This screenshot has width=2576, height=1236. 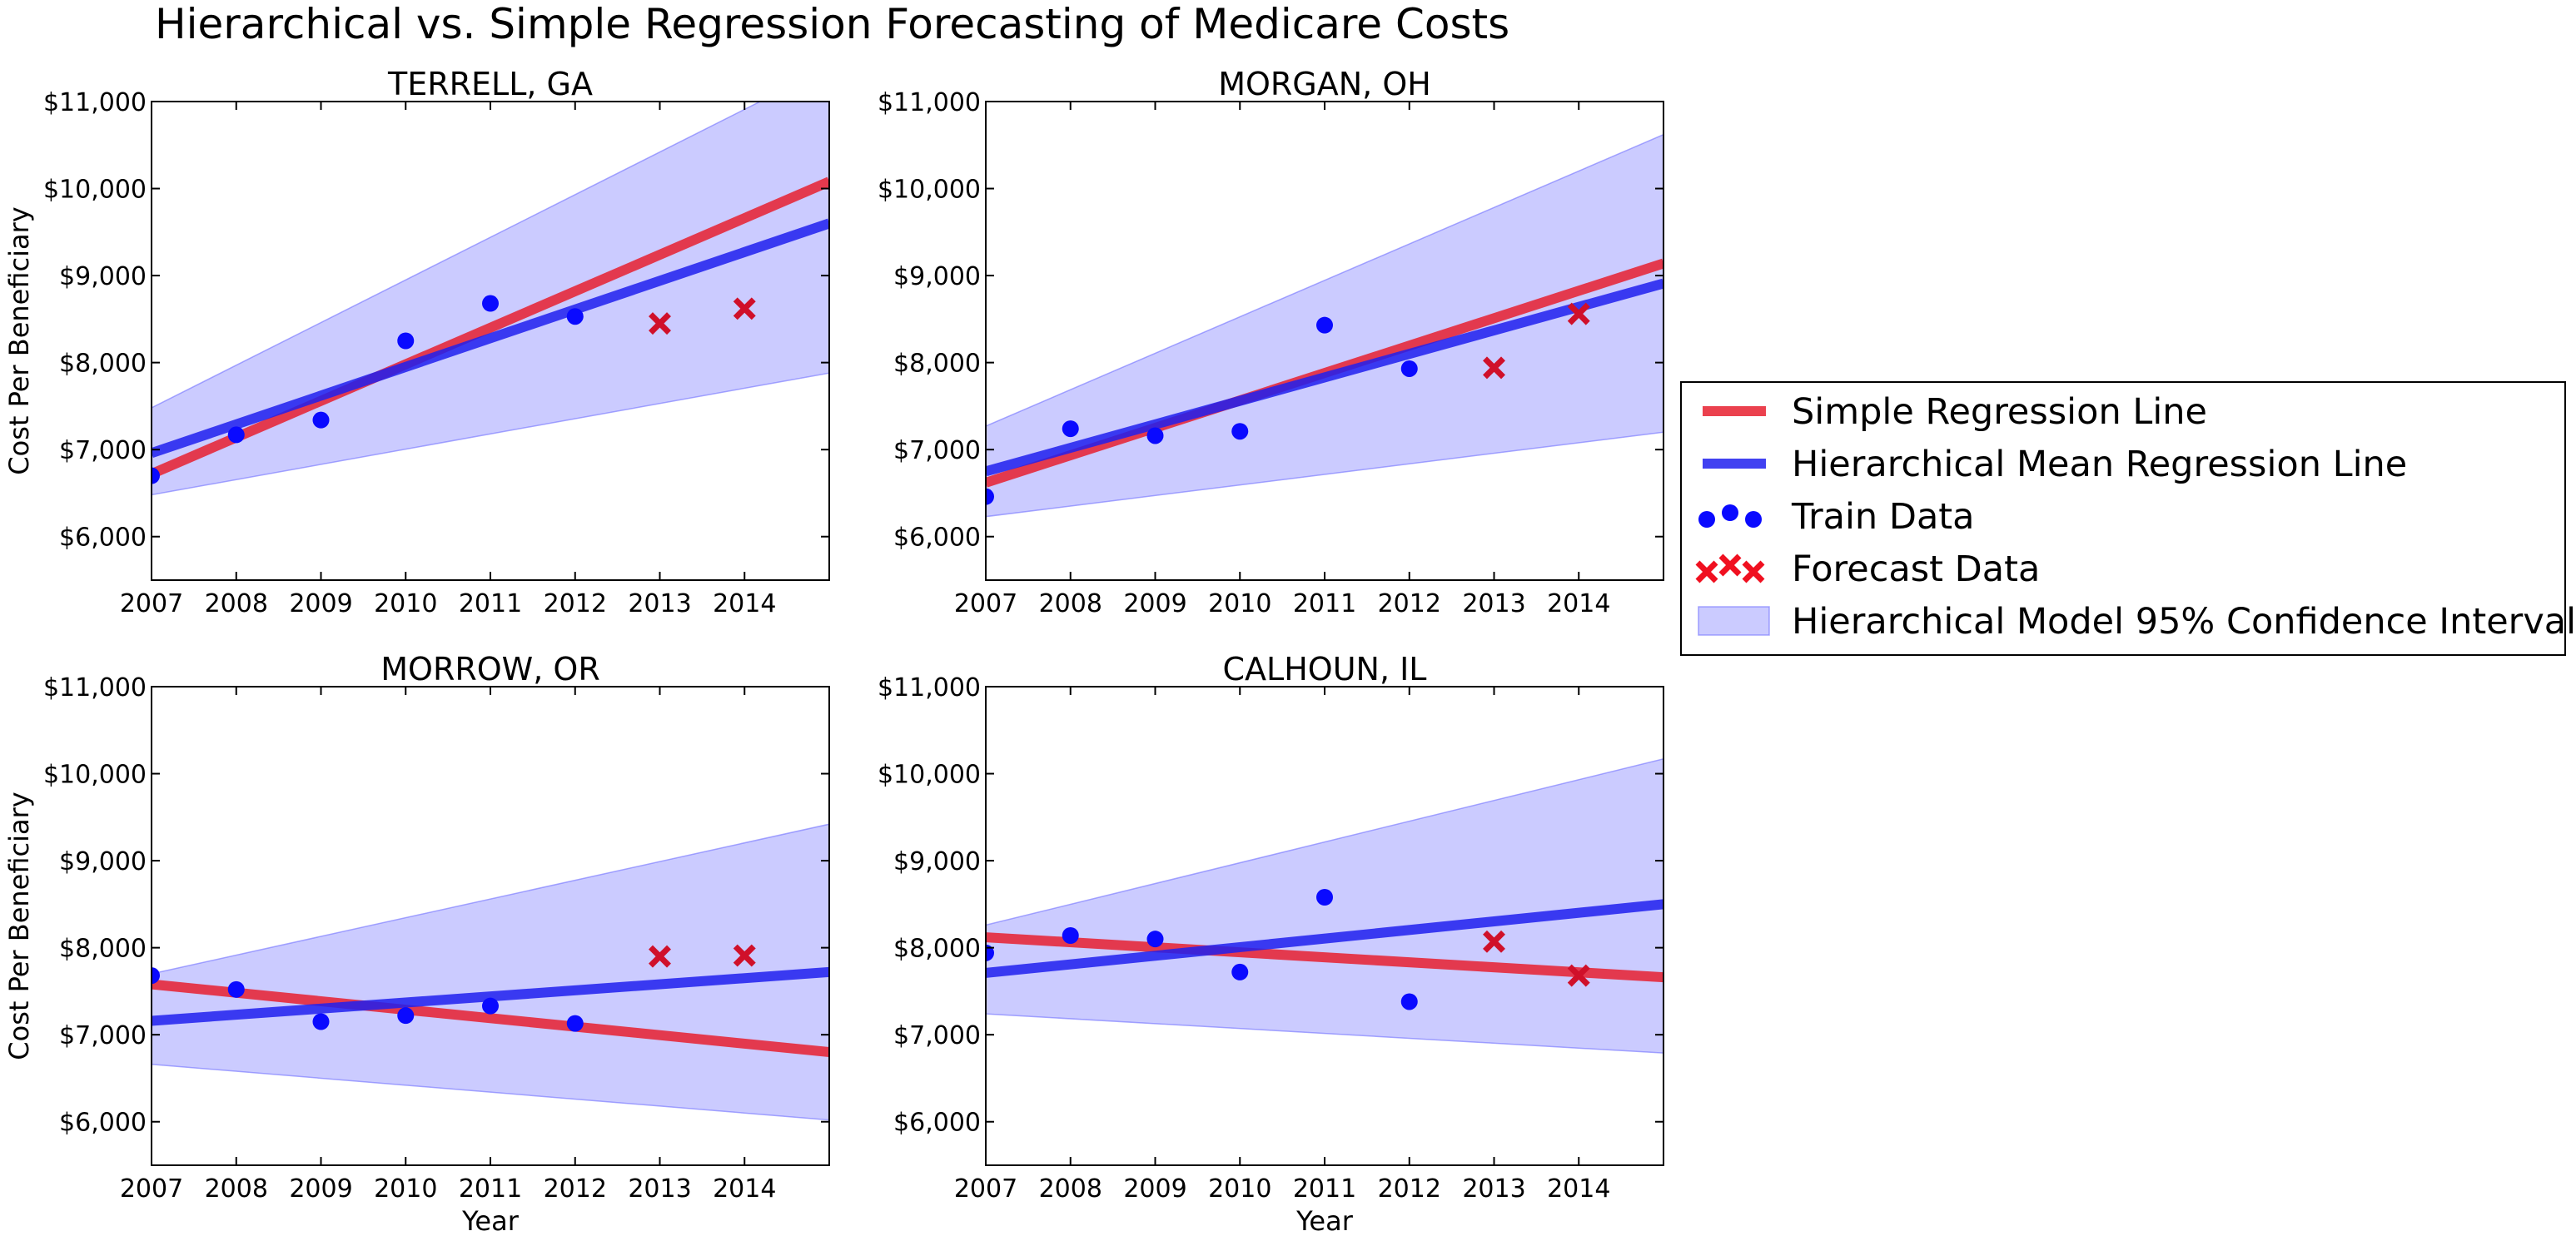 I want to click on legend-item-simple: Simple Regression Line, so click(x=1955, y=412).